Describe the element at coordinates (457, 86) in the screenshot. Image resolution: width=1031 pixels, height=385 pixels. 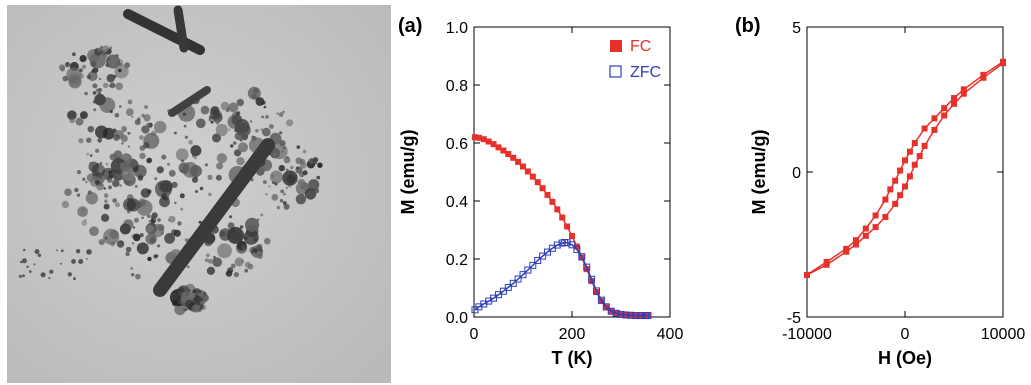
I see `y-tick-label: 0.8` at that location.